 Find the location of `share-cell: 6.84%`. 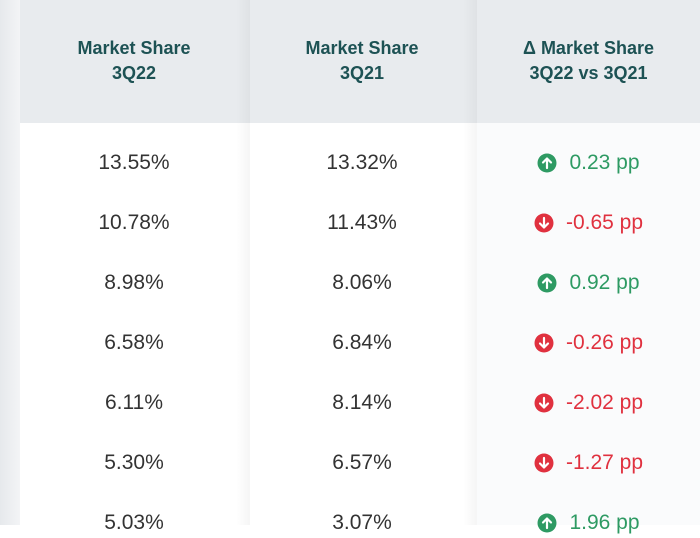

share-cell: 6.84% is located at coordinates (362, 342).